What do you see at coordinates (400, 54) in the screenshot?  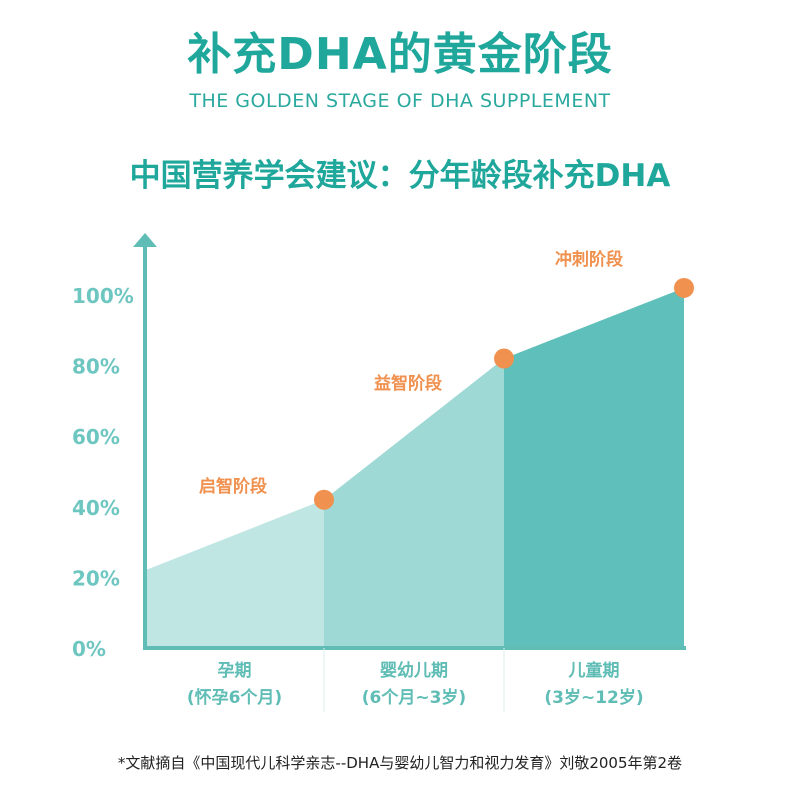 I see `page-title: 补充DHA的黄金阶段` at bounding box center [400, 54].